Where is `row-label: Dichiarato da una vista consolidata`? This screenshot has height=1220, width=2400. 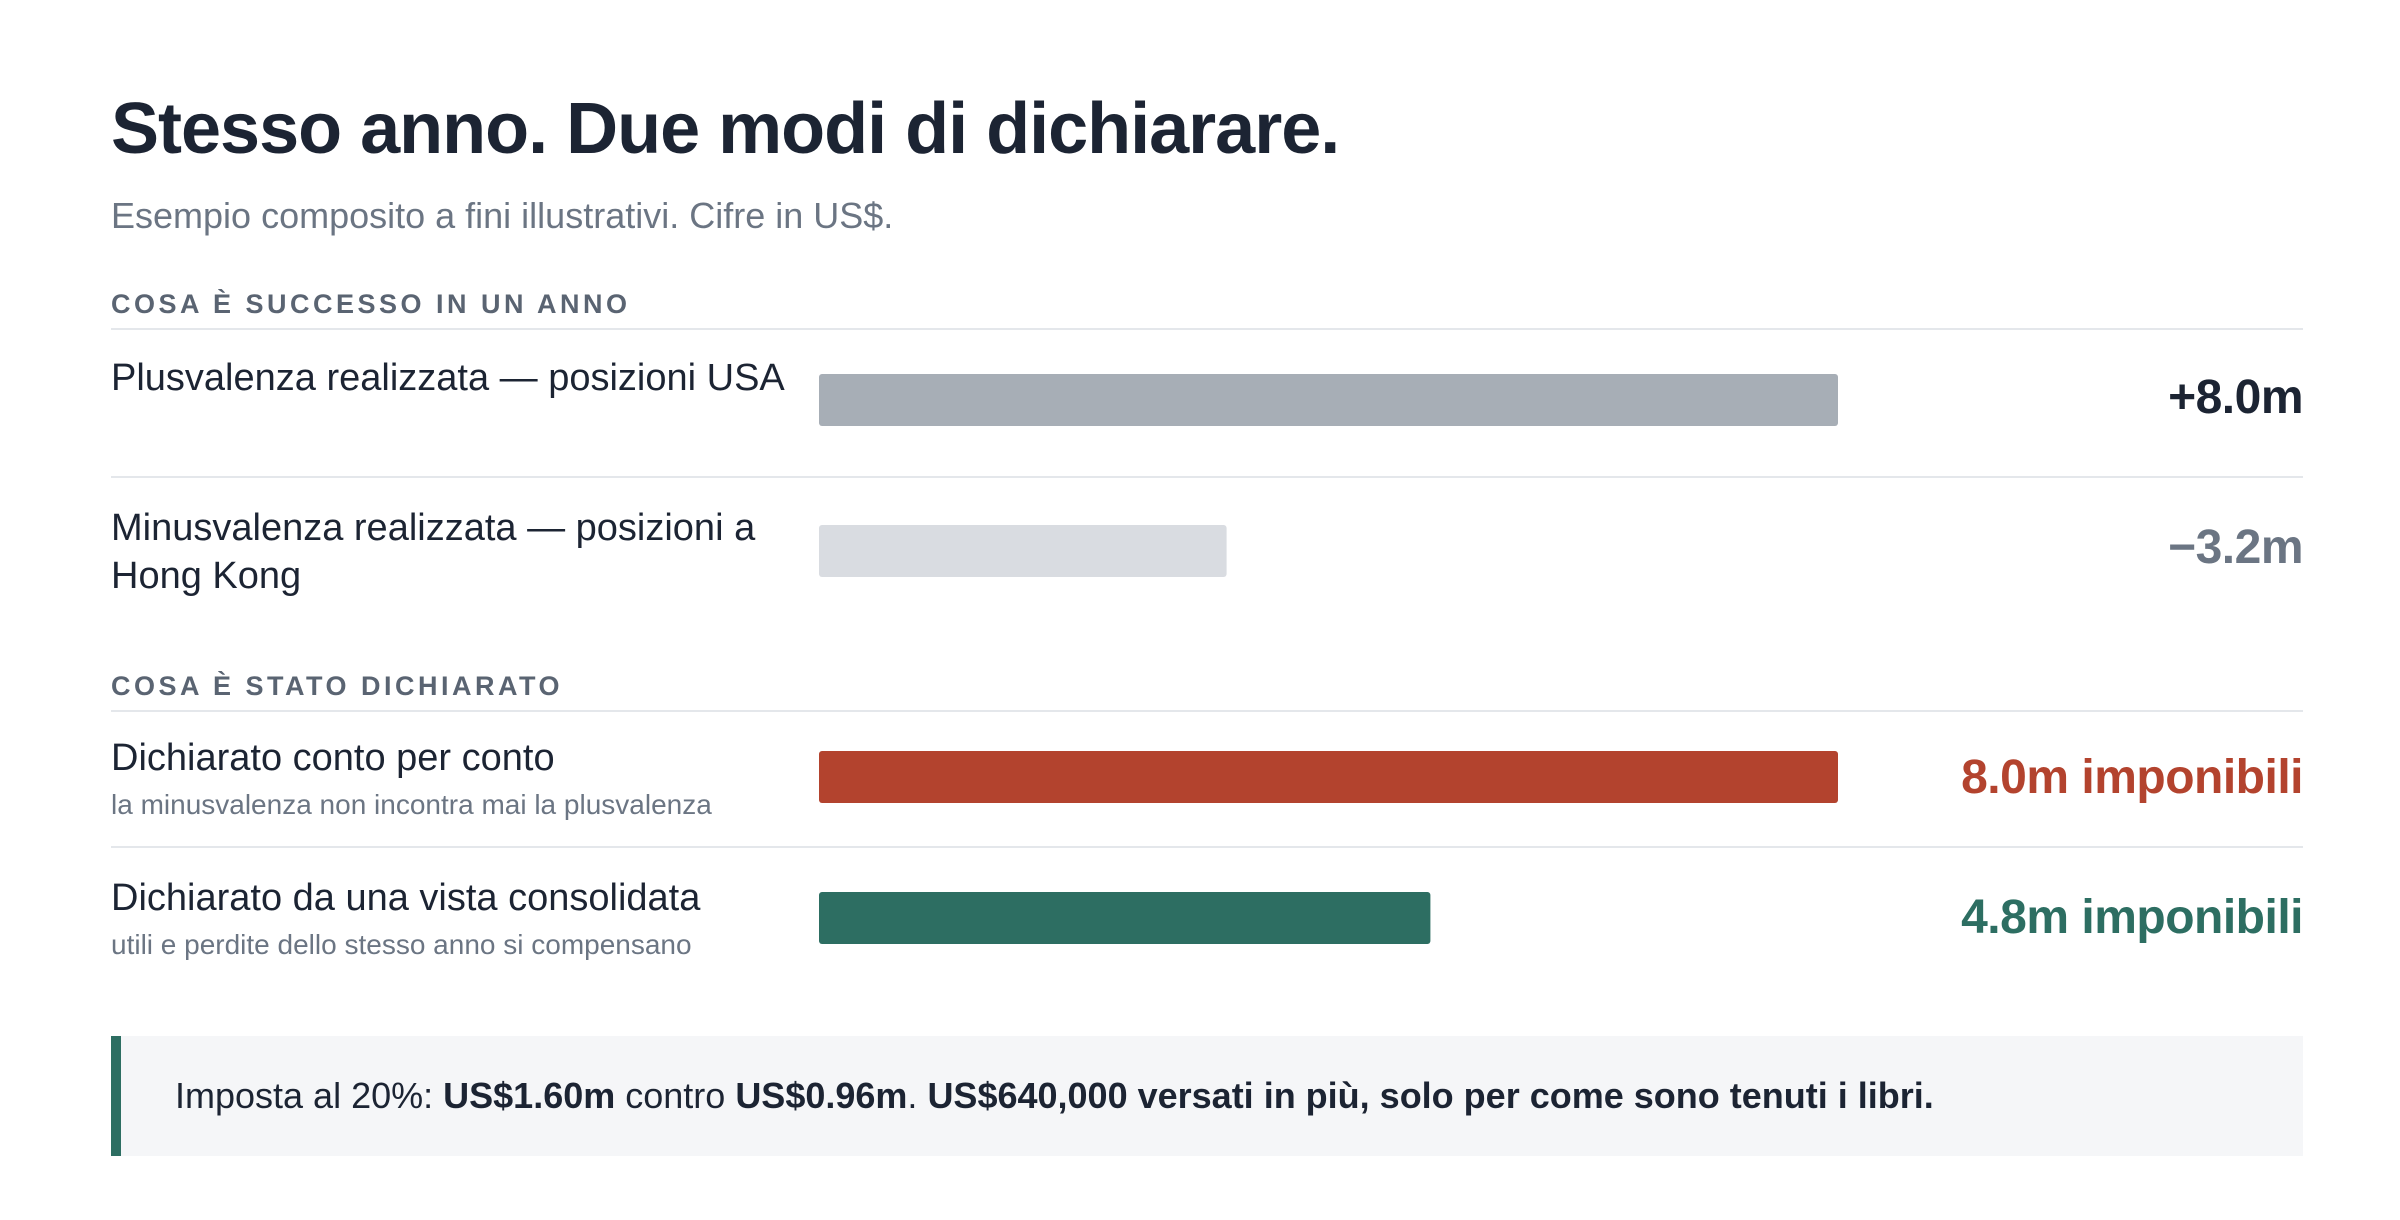 row-label: Dichiarato da una vista consolidata is located at coordinates (406, 898).